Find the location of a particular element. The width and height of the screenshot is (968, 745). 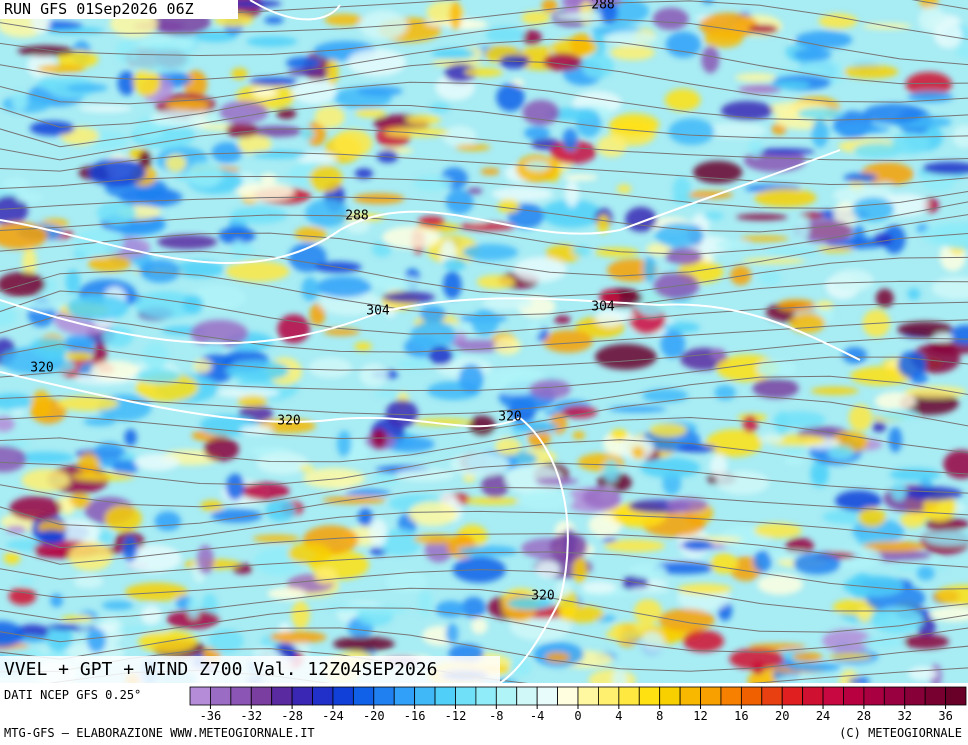

contour-label: 320 is located at coordinates (509, 417).